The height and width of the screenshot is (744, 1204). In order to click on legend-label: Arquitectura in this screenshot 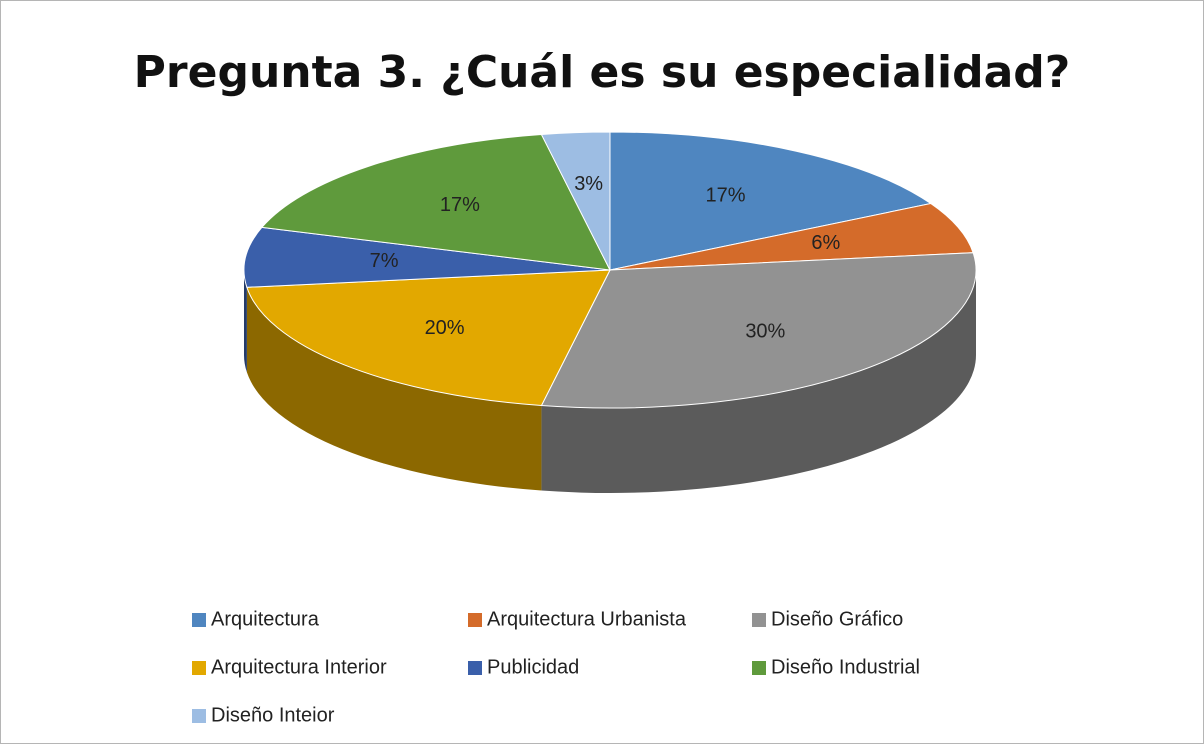, I will do `click(265, 619)`.